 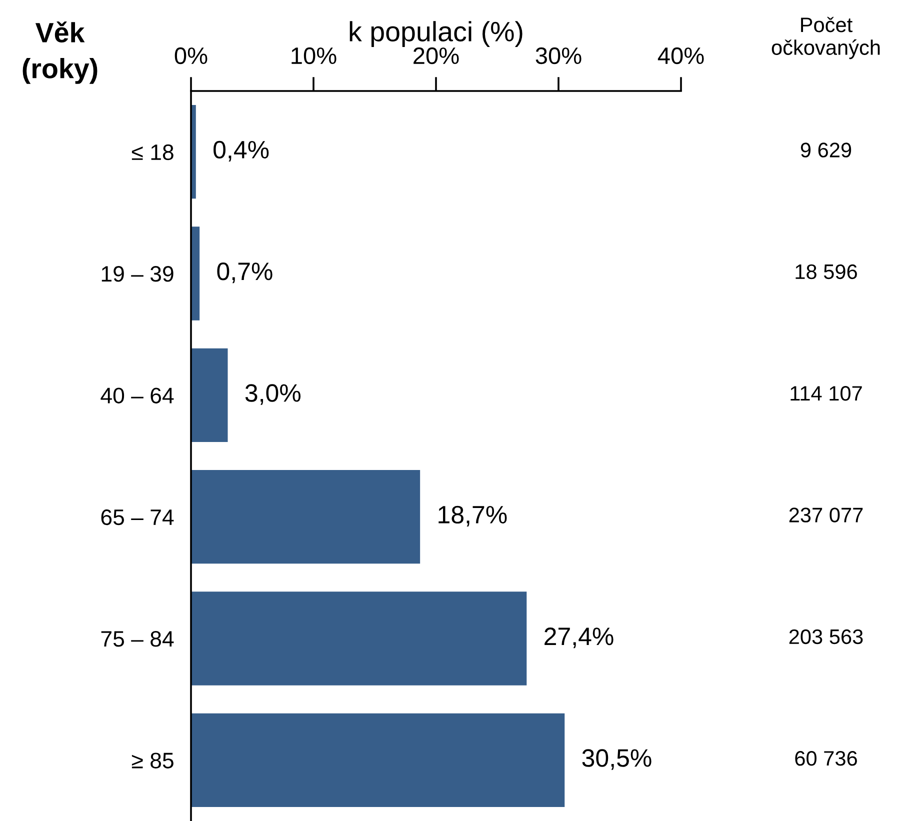 What do you see at coordinates (617, 759) in the screenshot?
I see `data-label: 30,5%` at bounding box center [617, 759].